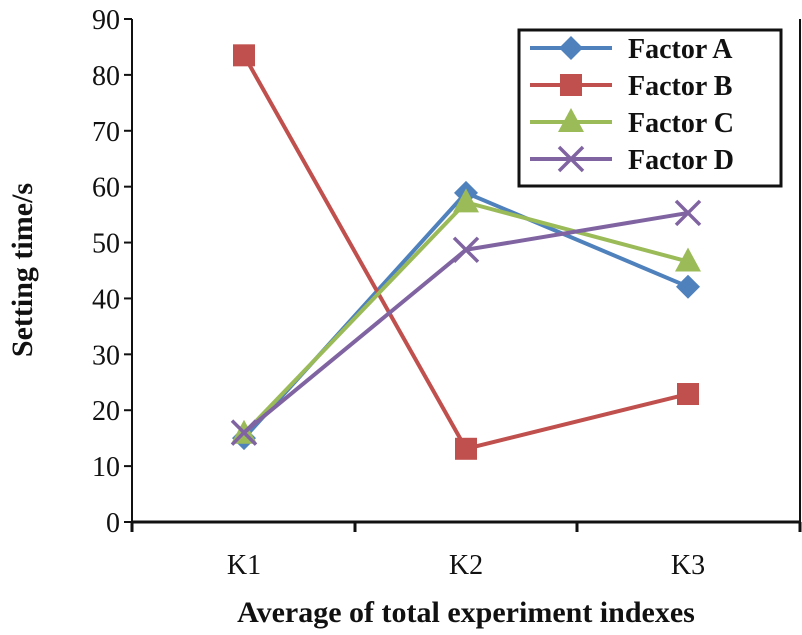 This screenshot has width=802, height=635. I want to click on legend-item: Factor A, so click(631, 49).